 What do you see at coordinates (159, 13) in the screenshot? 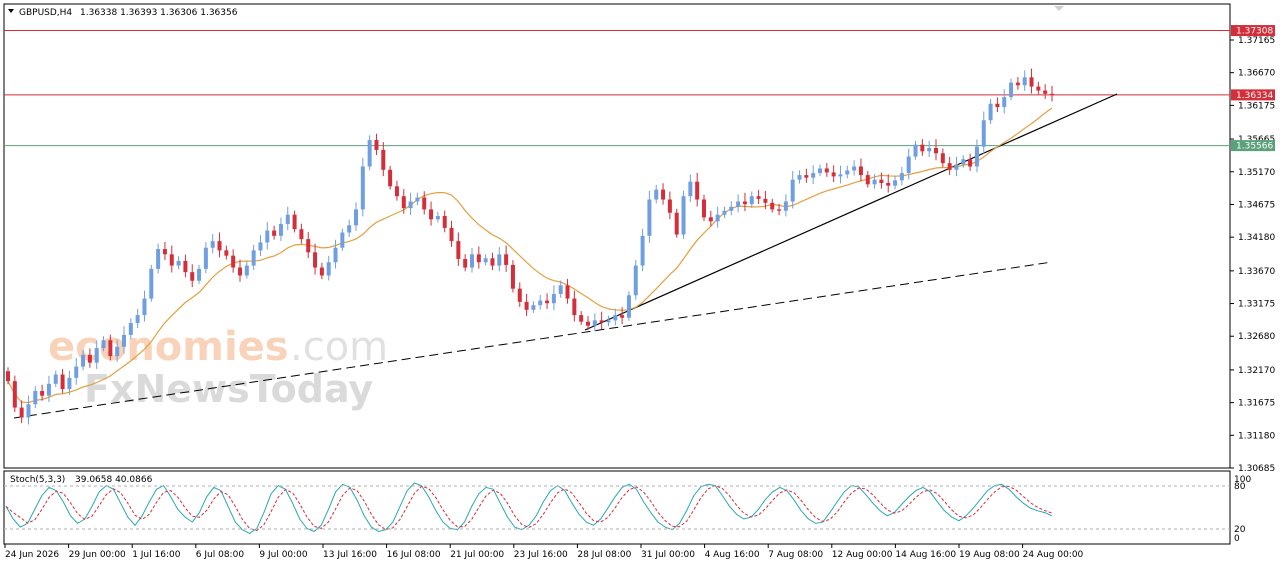
I see `ohlc-values: 1.36338 1.36393 1.36306 1.36356` at bounding box center [159, 13].